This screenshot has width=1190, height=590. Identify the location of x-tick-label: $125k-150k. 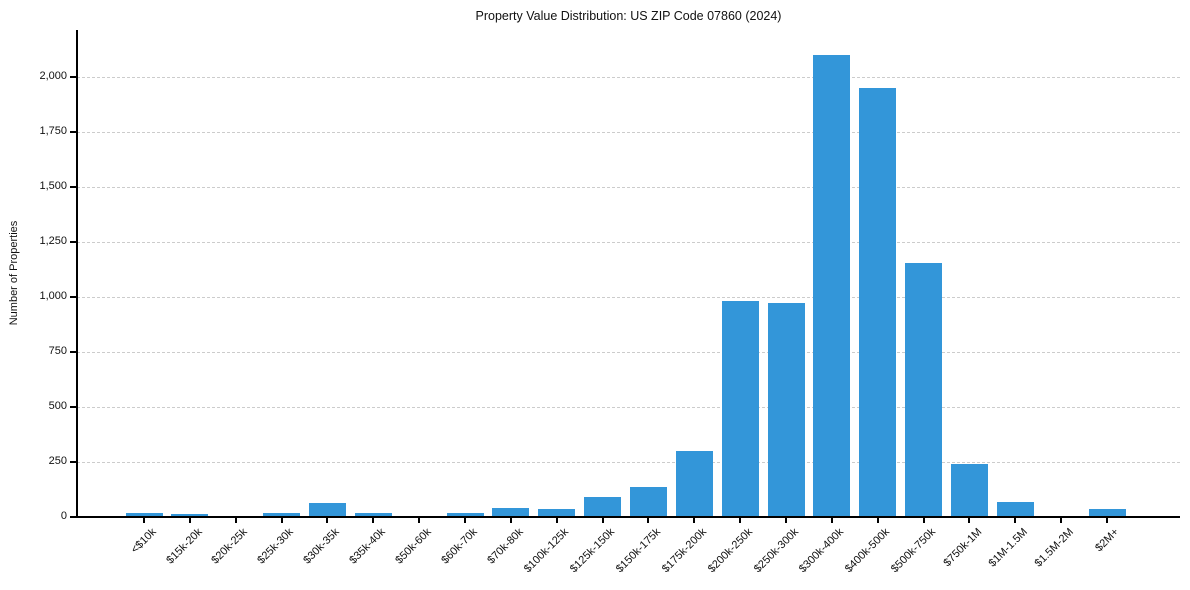
(592, 551).